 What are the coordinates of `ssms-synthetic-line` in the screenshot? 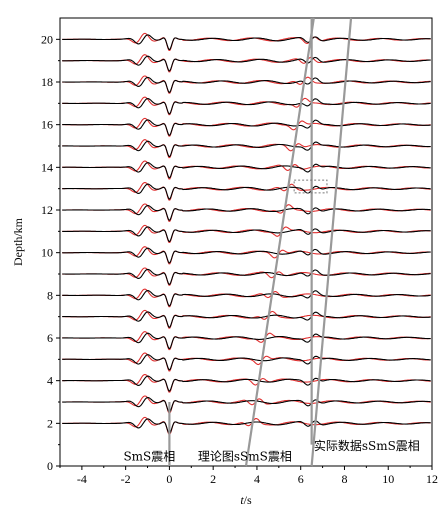 It's located at (279, 242).